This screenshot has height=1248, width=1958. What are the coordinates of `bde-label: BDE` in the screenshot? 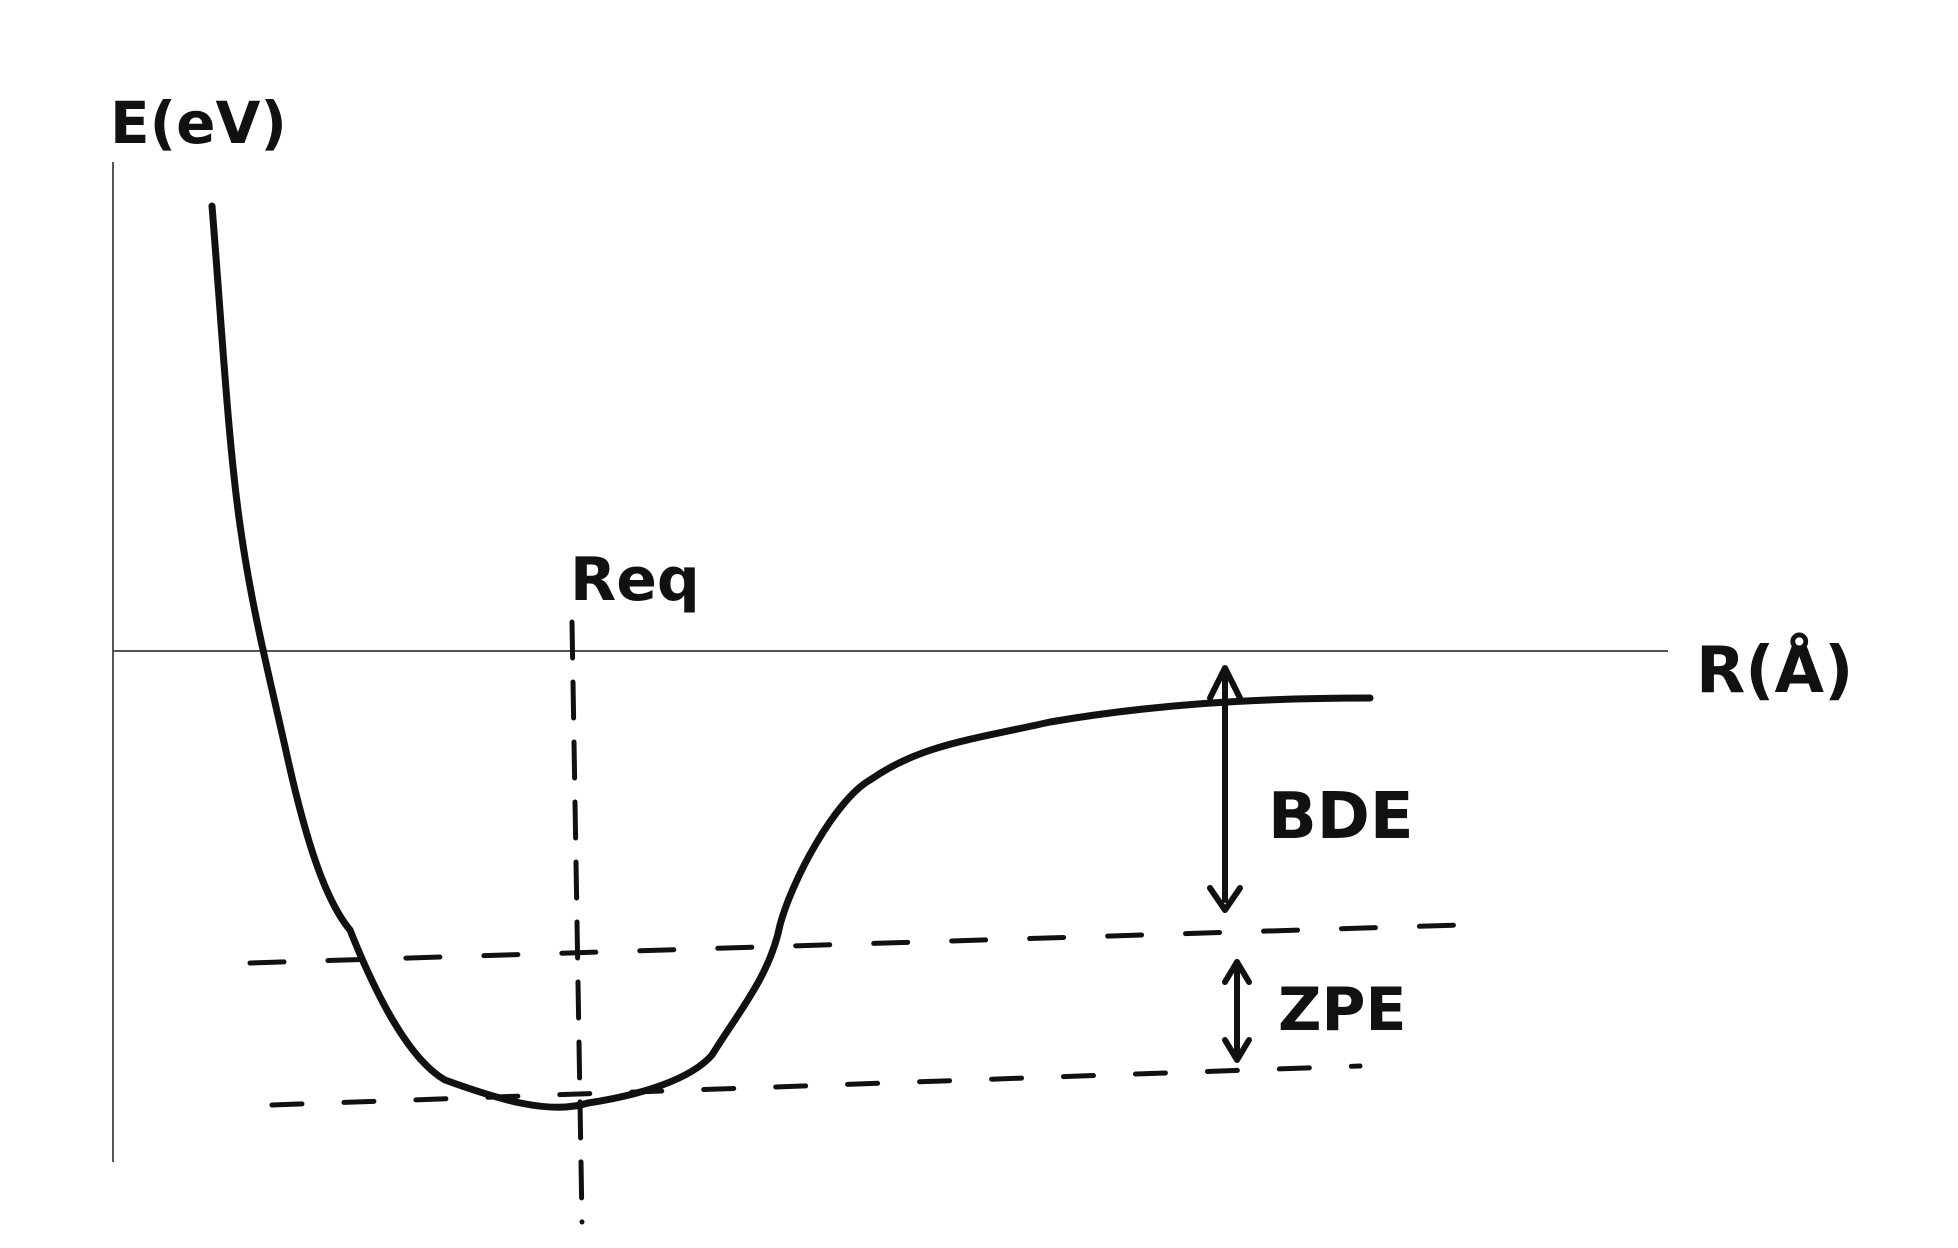 It's located at (1341, 817).